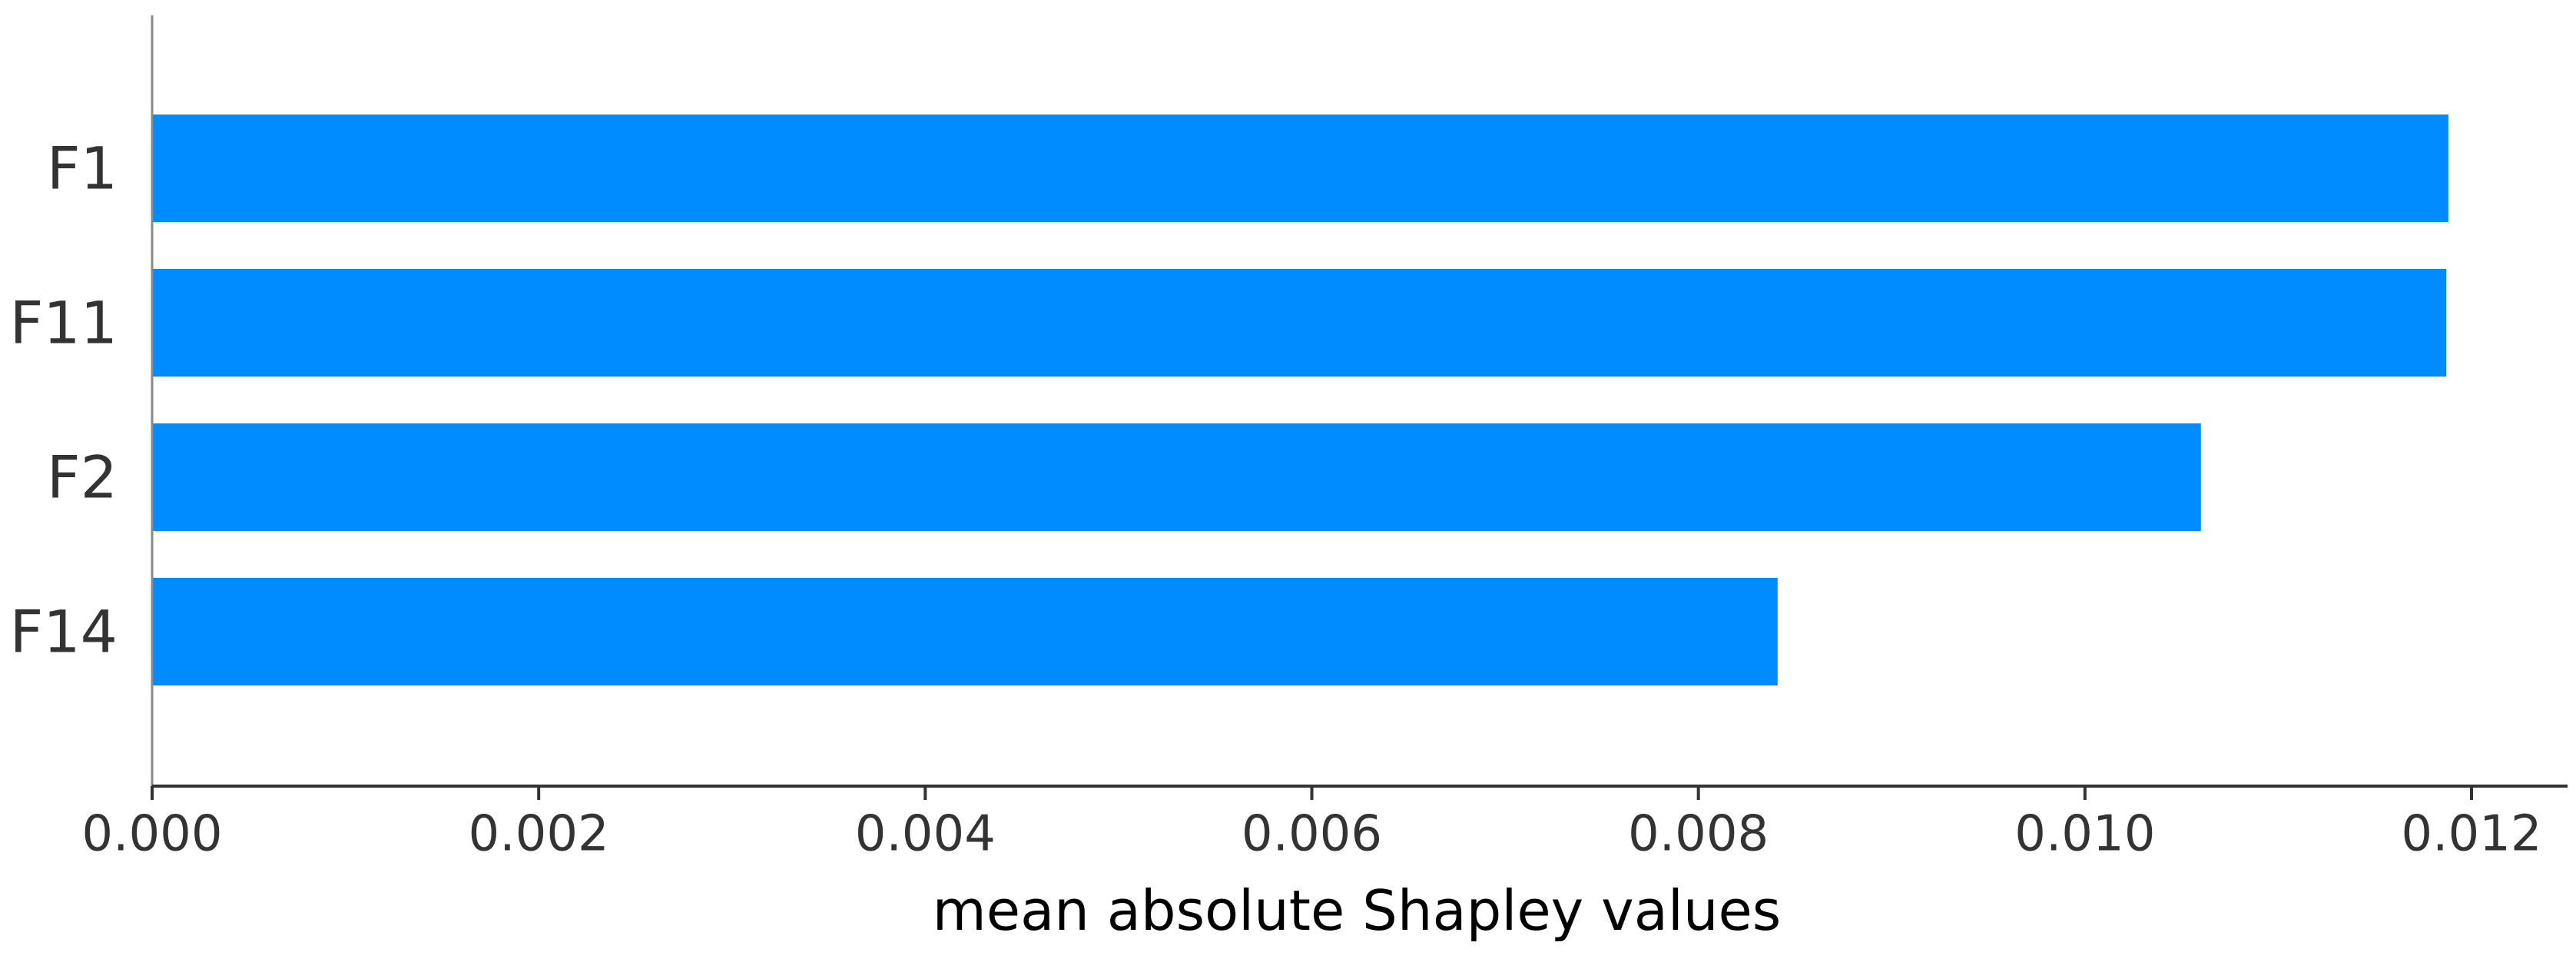 Image resolution: width=2576 pixels, height=959 pixels. What do you see at coordinates (1300, 168) in the screenshot?
I see `bar-f1` at bounding box center [1300, 168].